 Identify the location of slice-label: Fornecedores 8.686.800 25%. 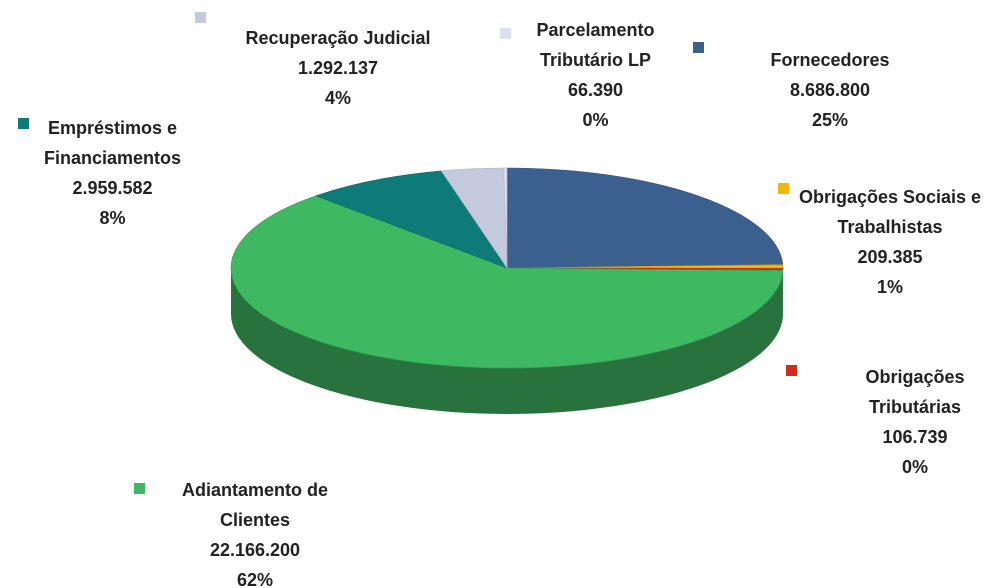
(830, 90).